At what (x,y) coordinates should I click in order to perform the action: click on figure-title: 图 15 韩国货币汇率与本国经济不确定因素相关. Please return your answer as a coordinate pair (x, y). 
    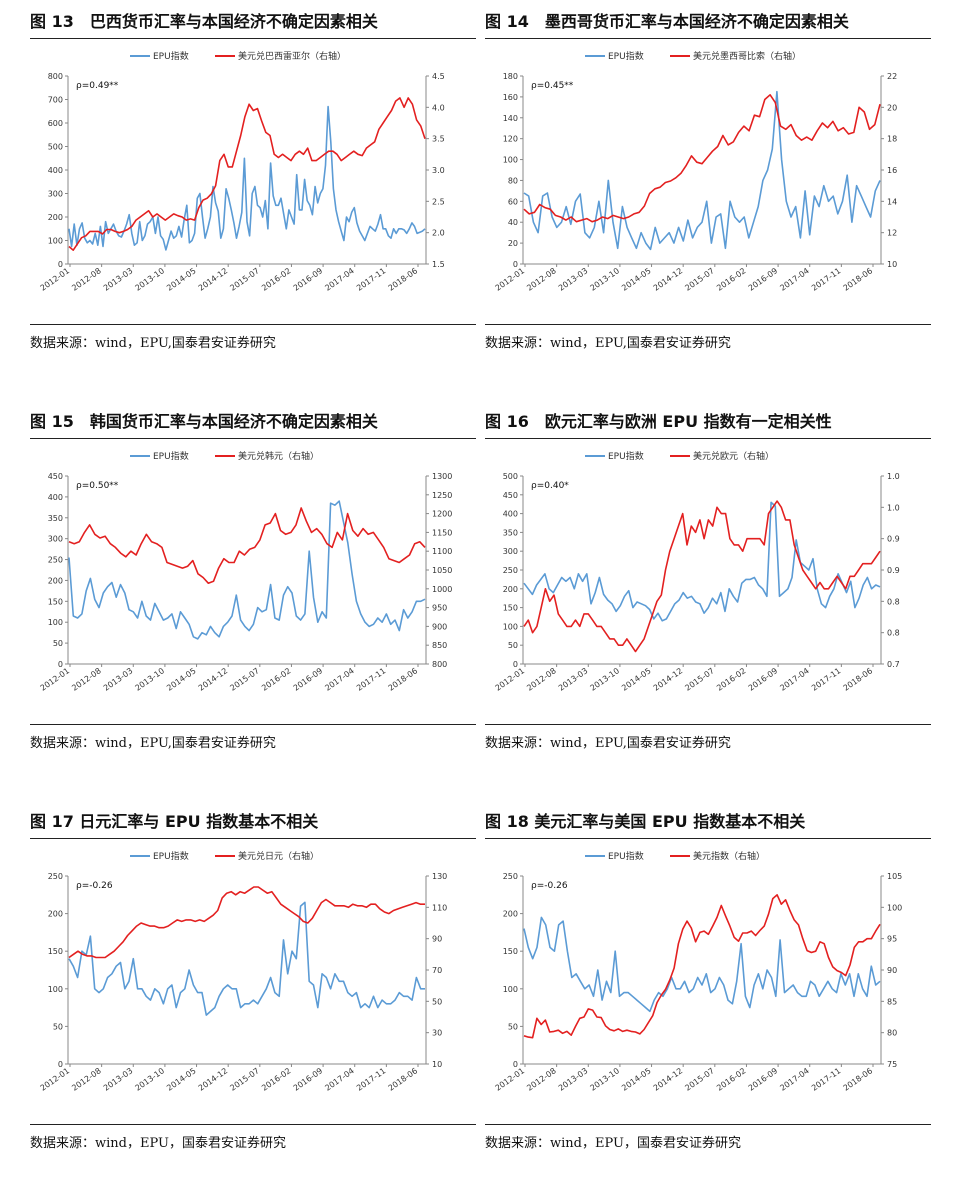
    Looking at the image, I should click on (204, 421).